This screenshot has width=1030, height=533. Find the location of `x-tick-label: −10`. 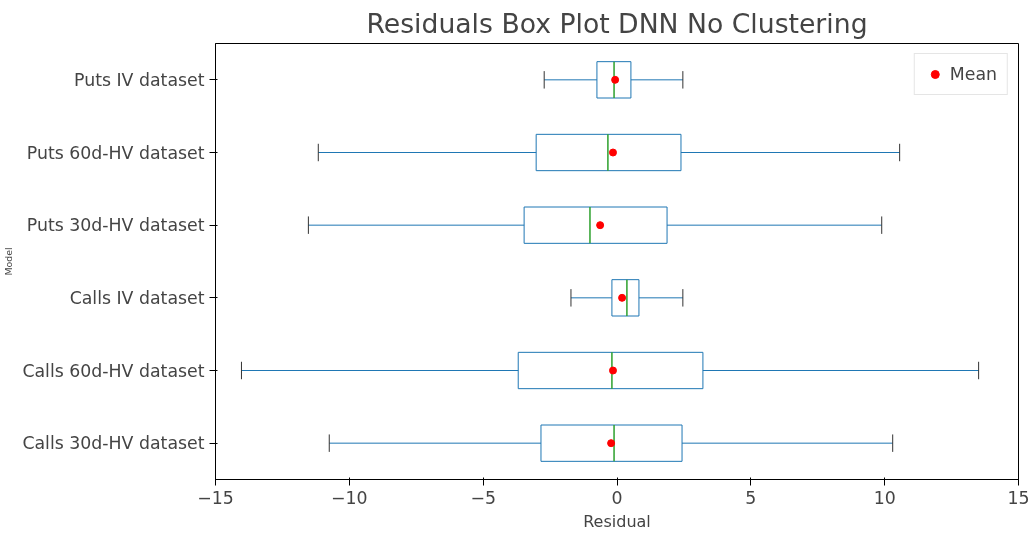

x-tick-label: −10 is located at coordinates (349, 497).